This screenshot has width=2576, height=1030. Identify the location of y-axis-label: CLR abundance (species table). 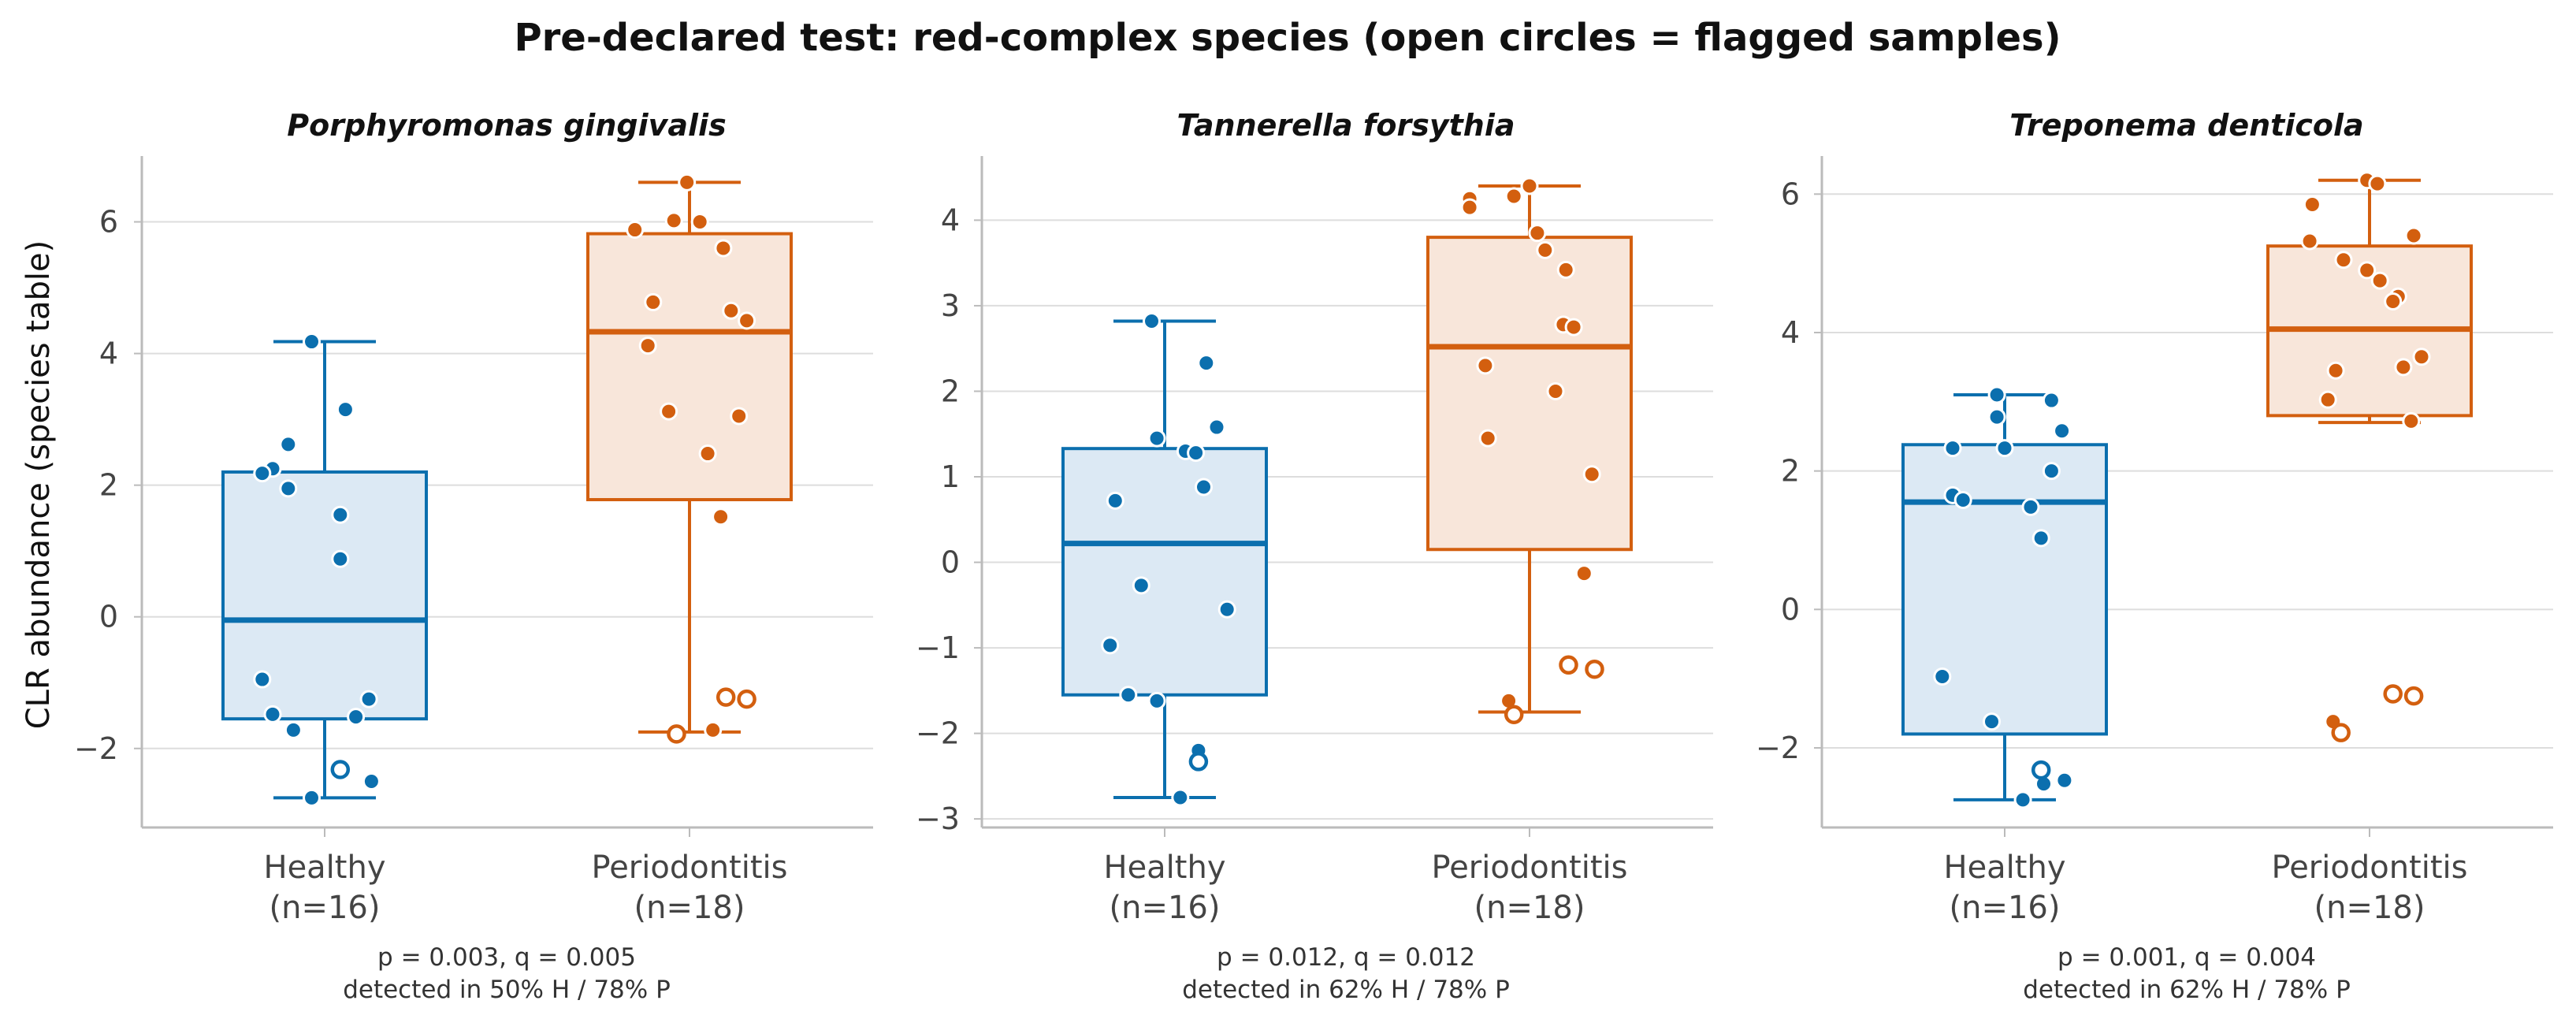
(38, 485).